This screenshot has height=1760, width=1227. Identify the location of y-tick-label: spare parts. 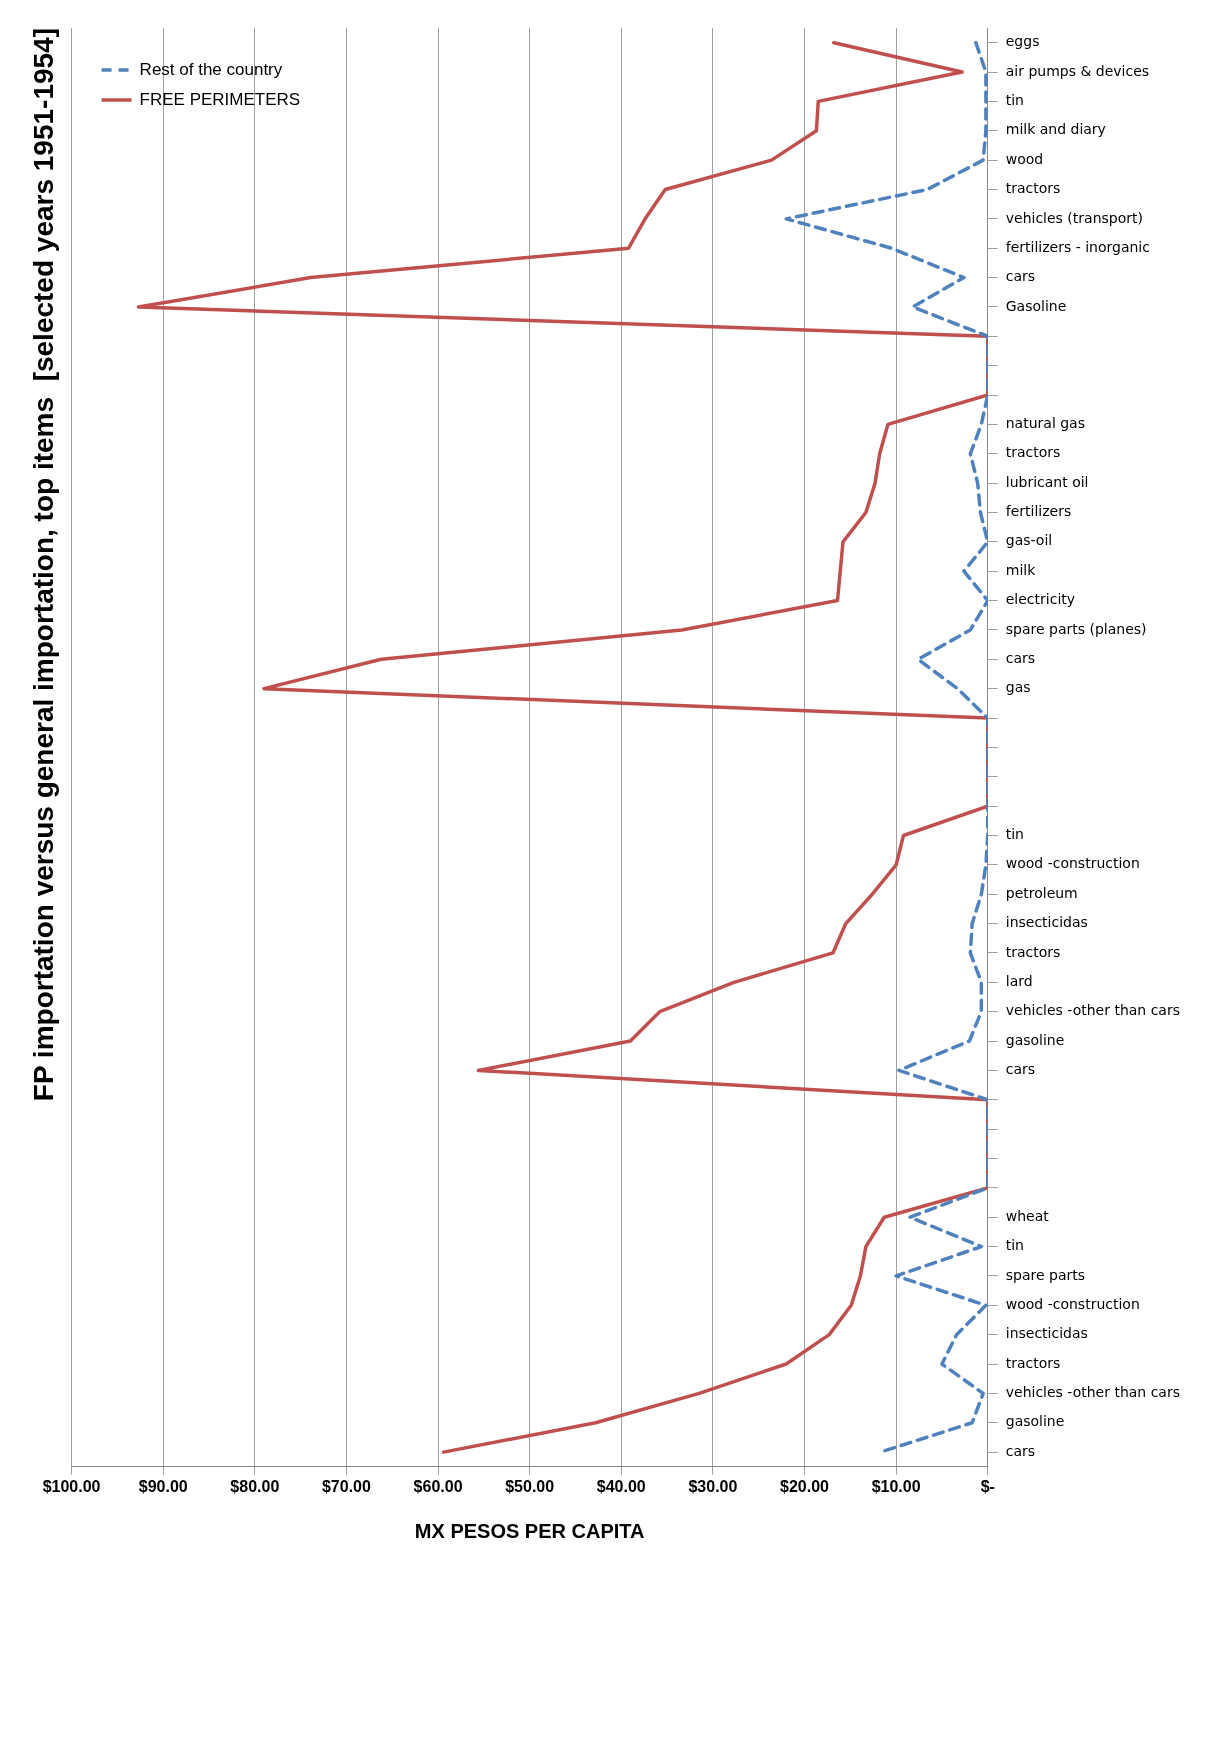
(1045, 1274).